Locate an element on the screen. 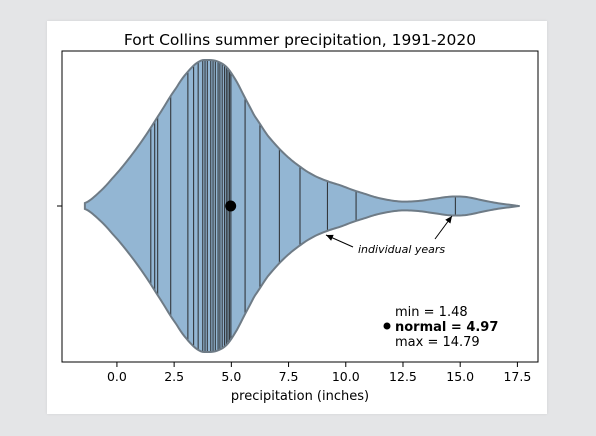 This screenshot has width=596, height=436. x-tick-label: 12.5 is located at coordinates (403, 376).